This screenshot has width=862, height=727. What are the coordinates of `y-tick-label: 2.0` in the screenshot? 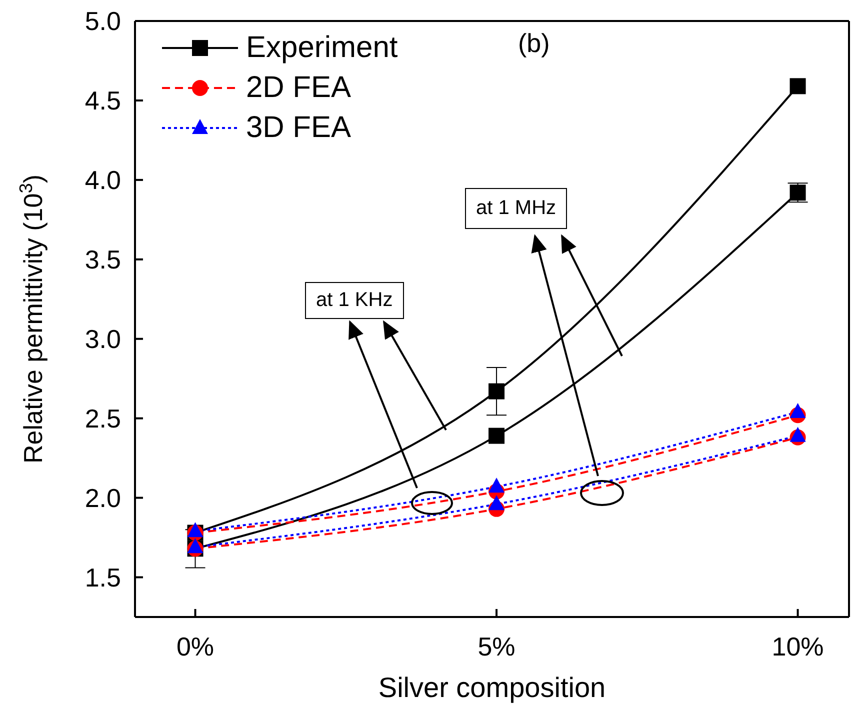 It's located at (102, 498).